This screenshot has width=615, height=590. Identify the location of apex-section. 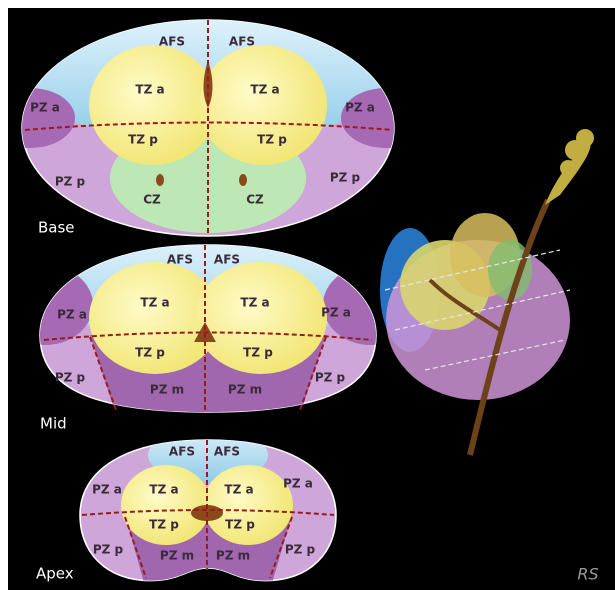
(208, 510).